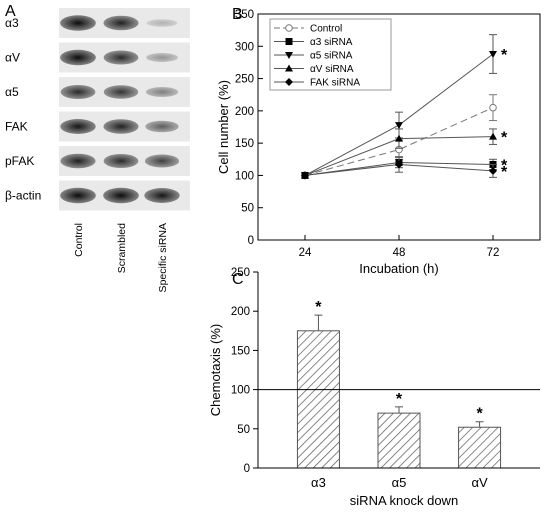 Image resolution: width=550 pixels, height=518 pixels. What do you see at coordinates (251, 241) in the screenshot?
I see `line-chart-y-tick-label: 0` at bounding box center [251, 241].